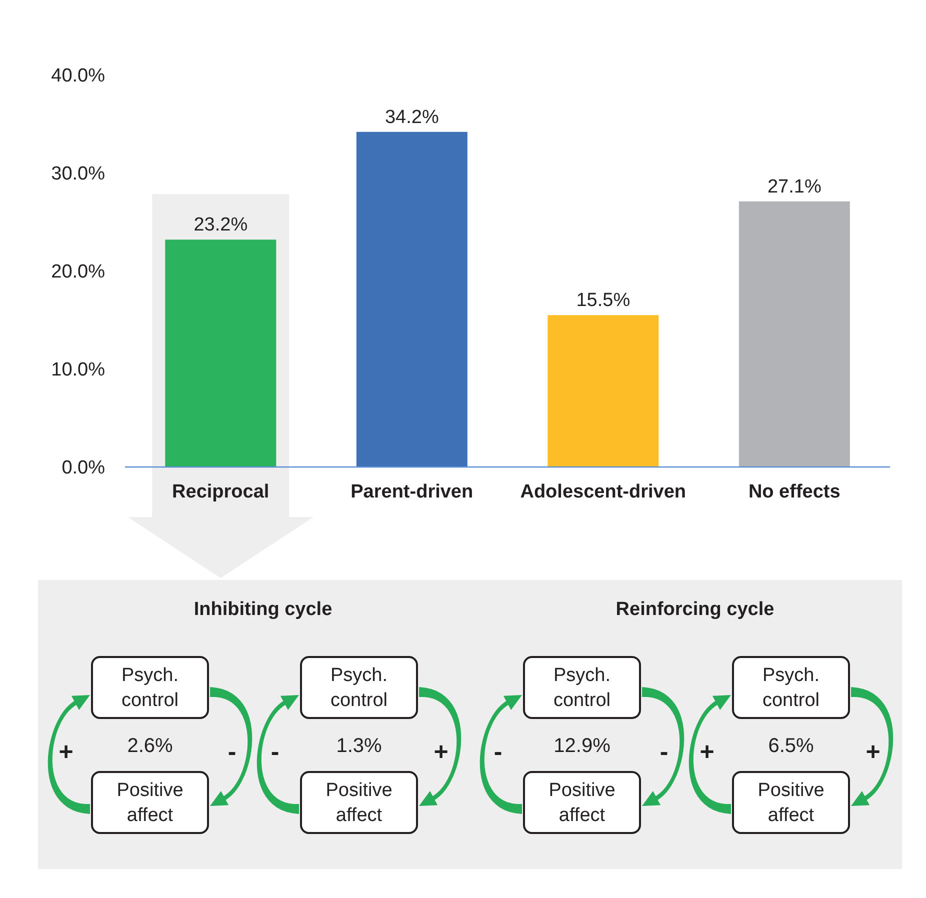 The image size is (926, 898). I want to click on data-label: 34.2%, so click(411, 117).